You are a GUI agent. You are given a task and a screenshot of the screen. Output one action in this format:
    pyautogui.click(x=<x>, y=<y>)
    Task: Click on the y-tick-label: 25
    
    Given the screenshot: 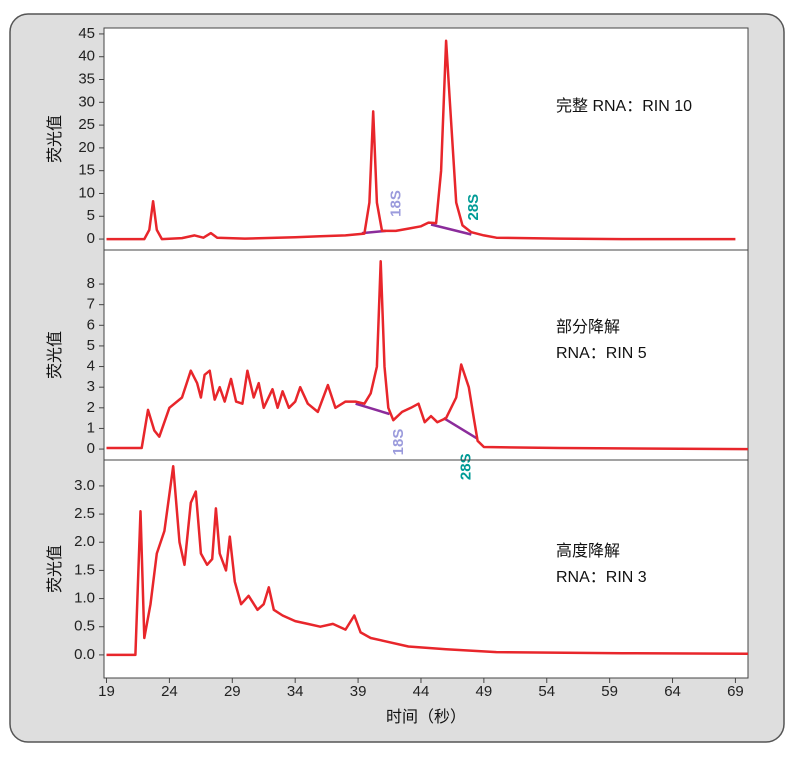 What is the action you would take?
    pyautogui.click(x=86, y=124)
    